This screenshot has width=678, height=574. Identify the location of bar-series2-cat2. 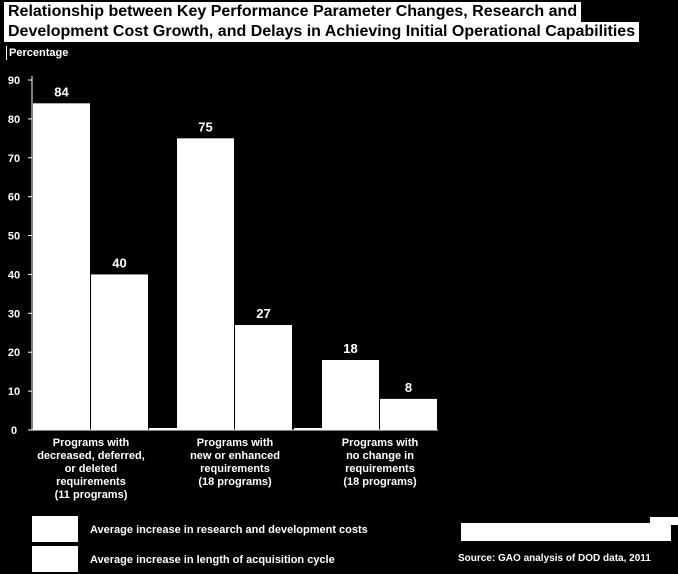
(263, 377).